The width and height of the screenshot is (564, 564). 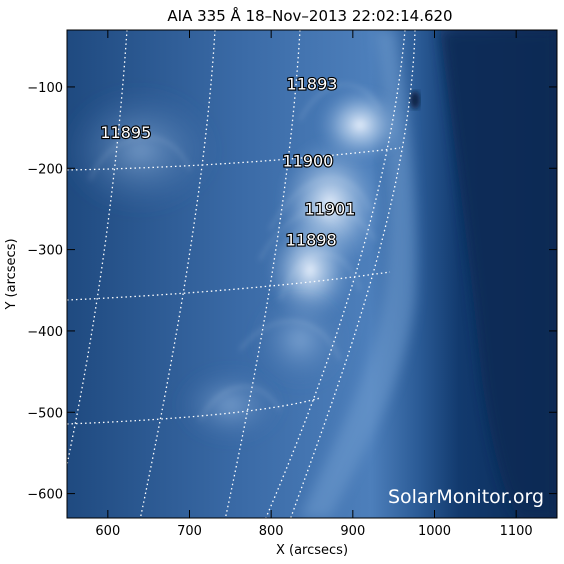 What do you see at coordinates (434, 531) in the screenshot?
I see `x-tick-label: 1000` at bounding box center [434, 531].